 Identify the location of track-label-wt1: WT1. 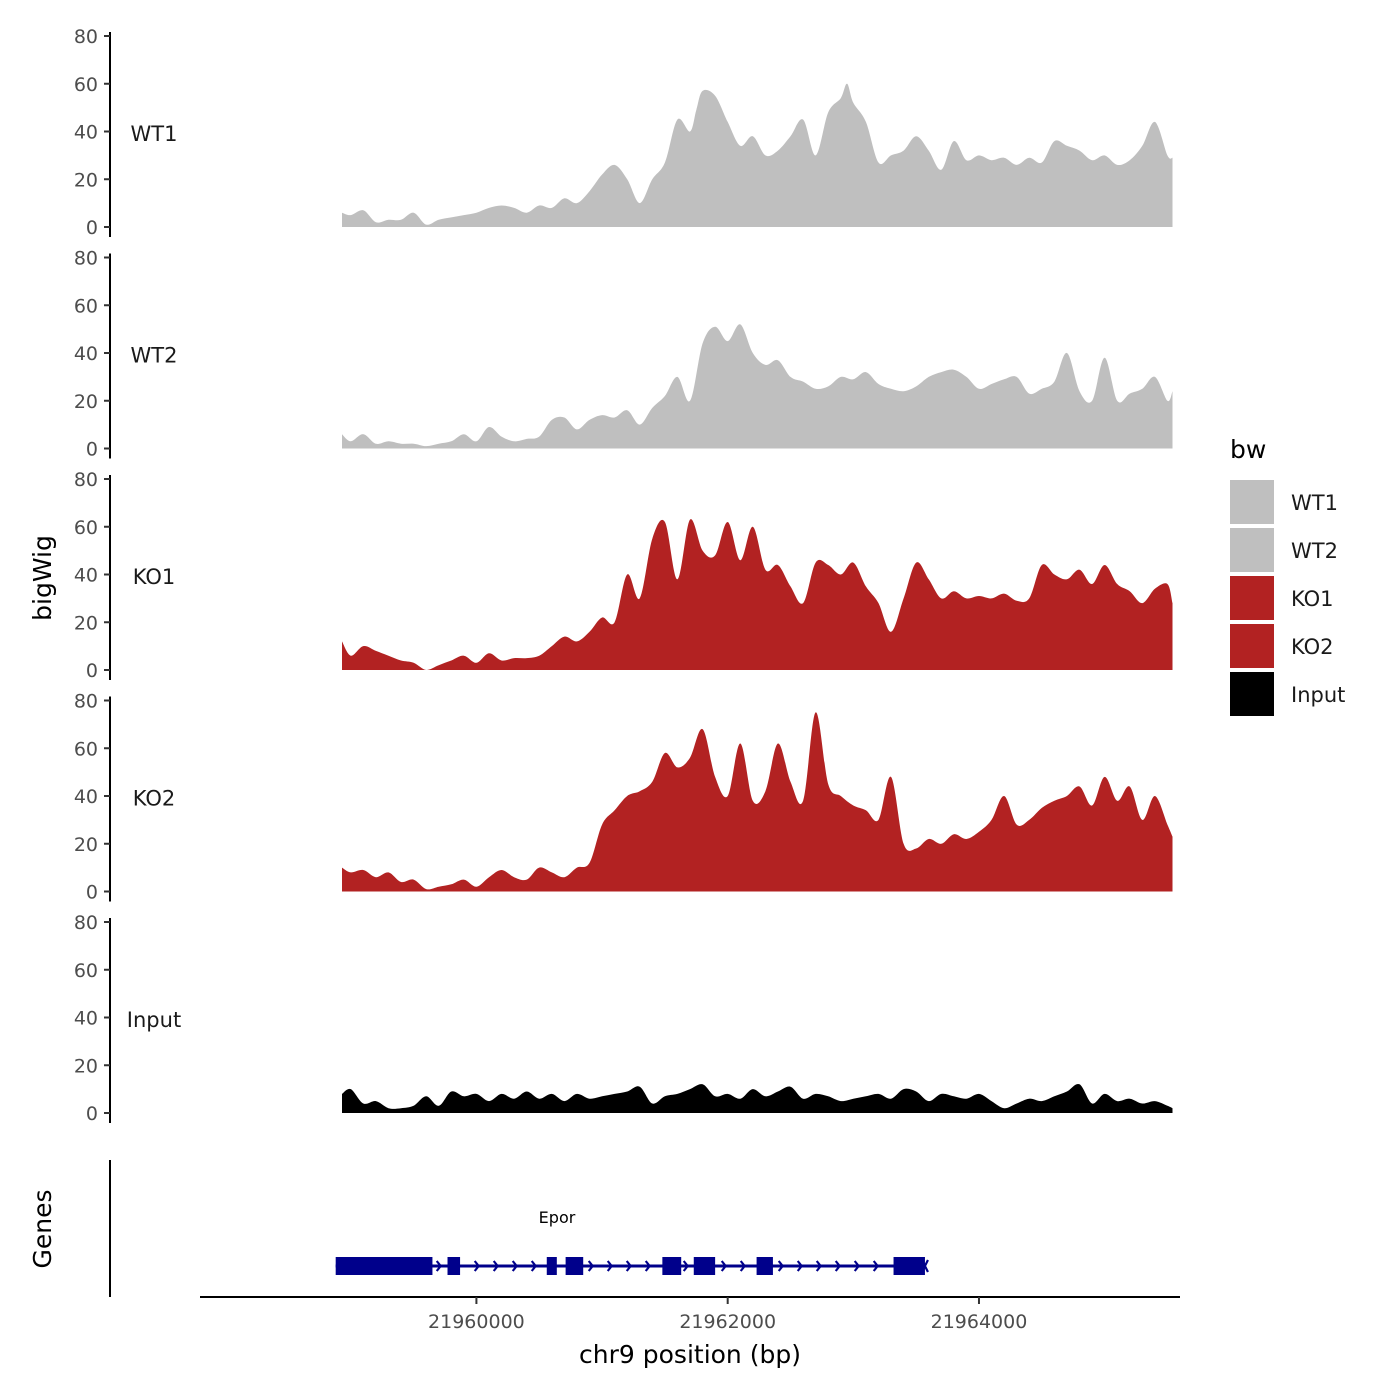
(154, 134).